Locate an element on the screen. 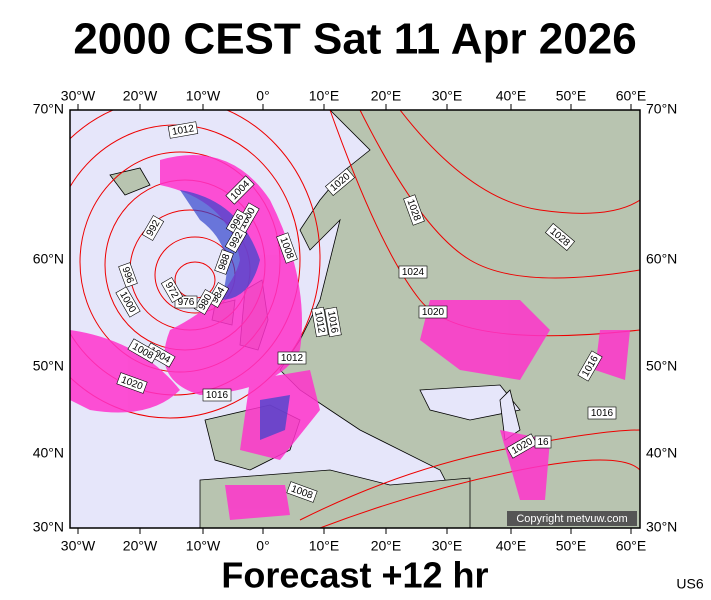 Image resolution: width=711 pixels, height=600 pixels. isobar-label-group: 996 is located at coordinates (128, 275).